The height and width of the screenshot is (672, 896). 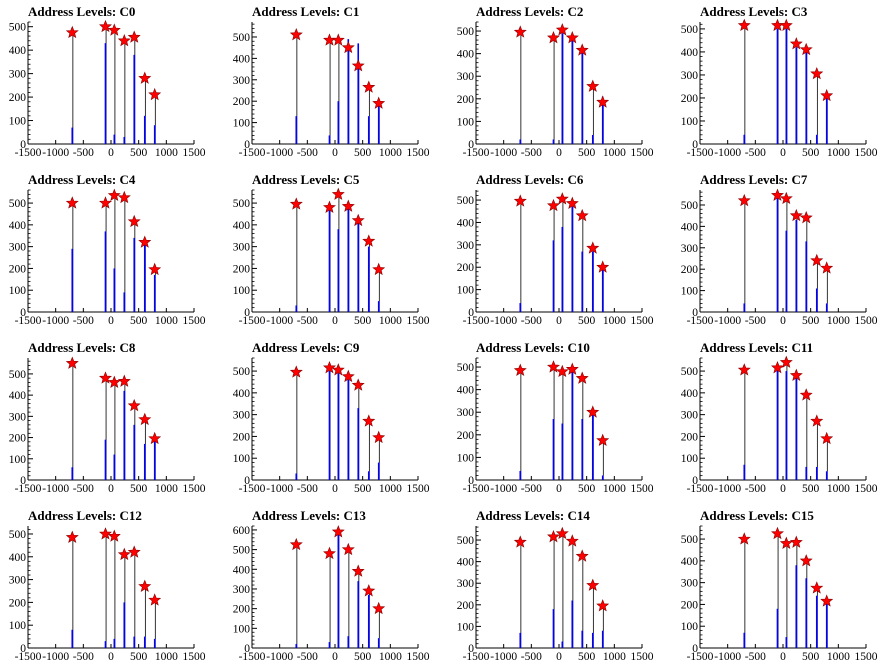 What do you see at coordinates (754, 179) in the screenshot?
I see `chart-title: Address Levels: C7` at bounding box center [754, 179].